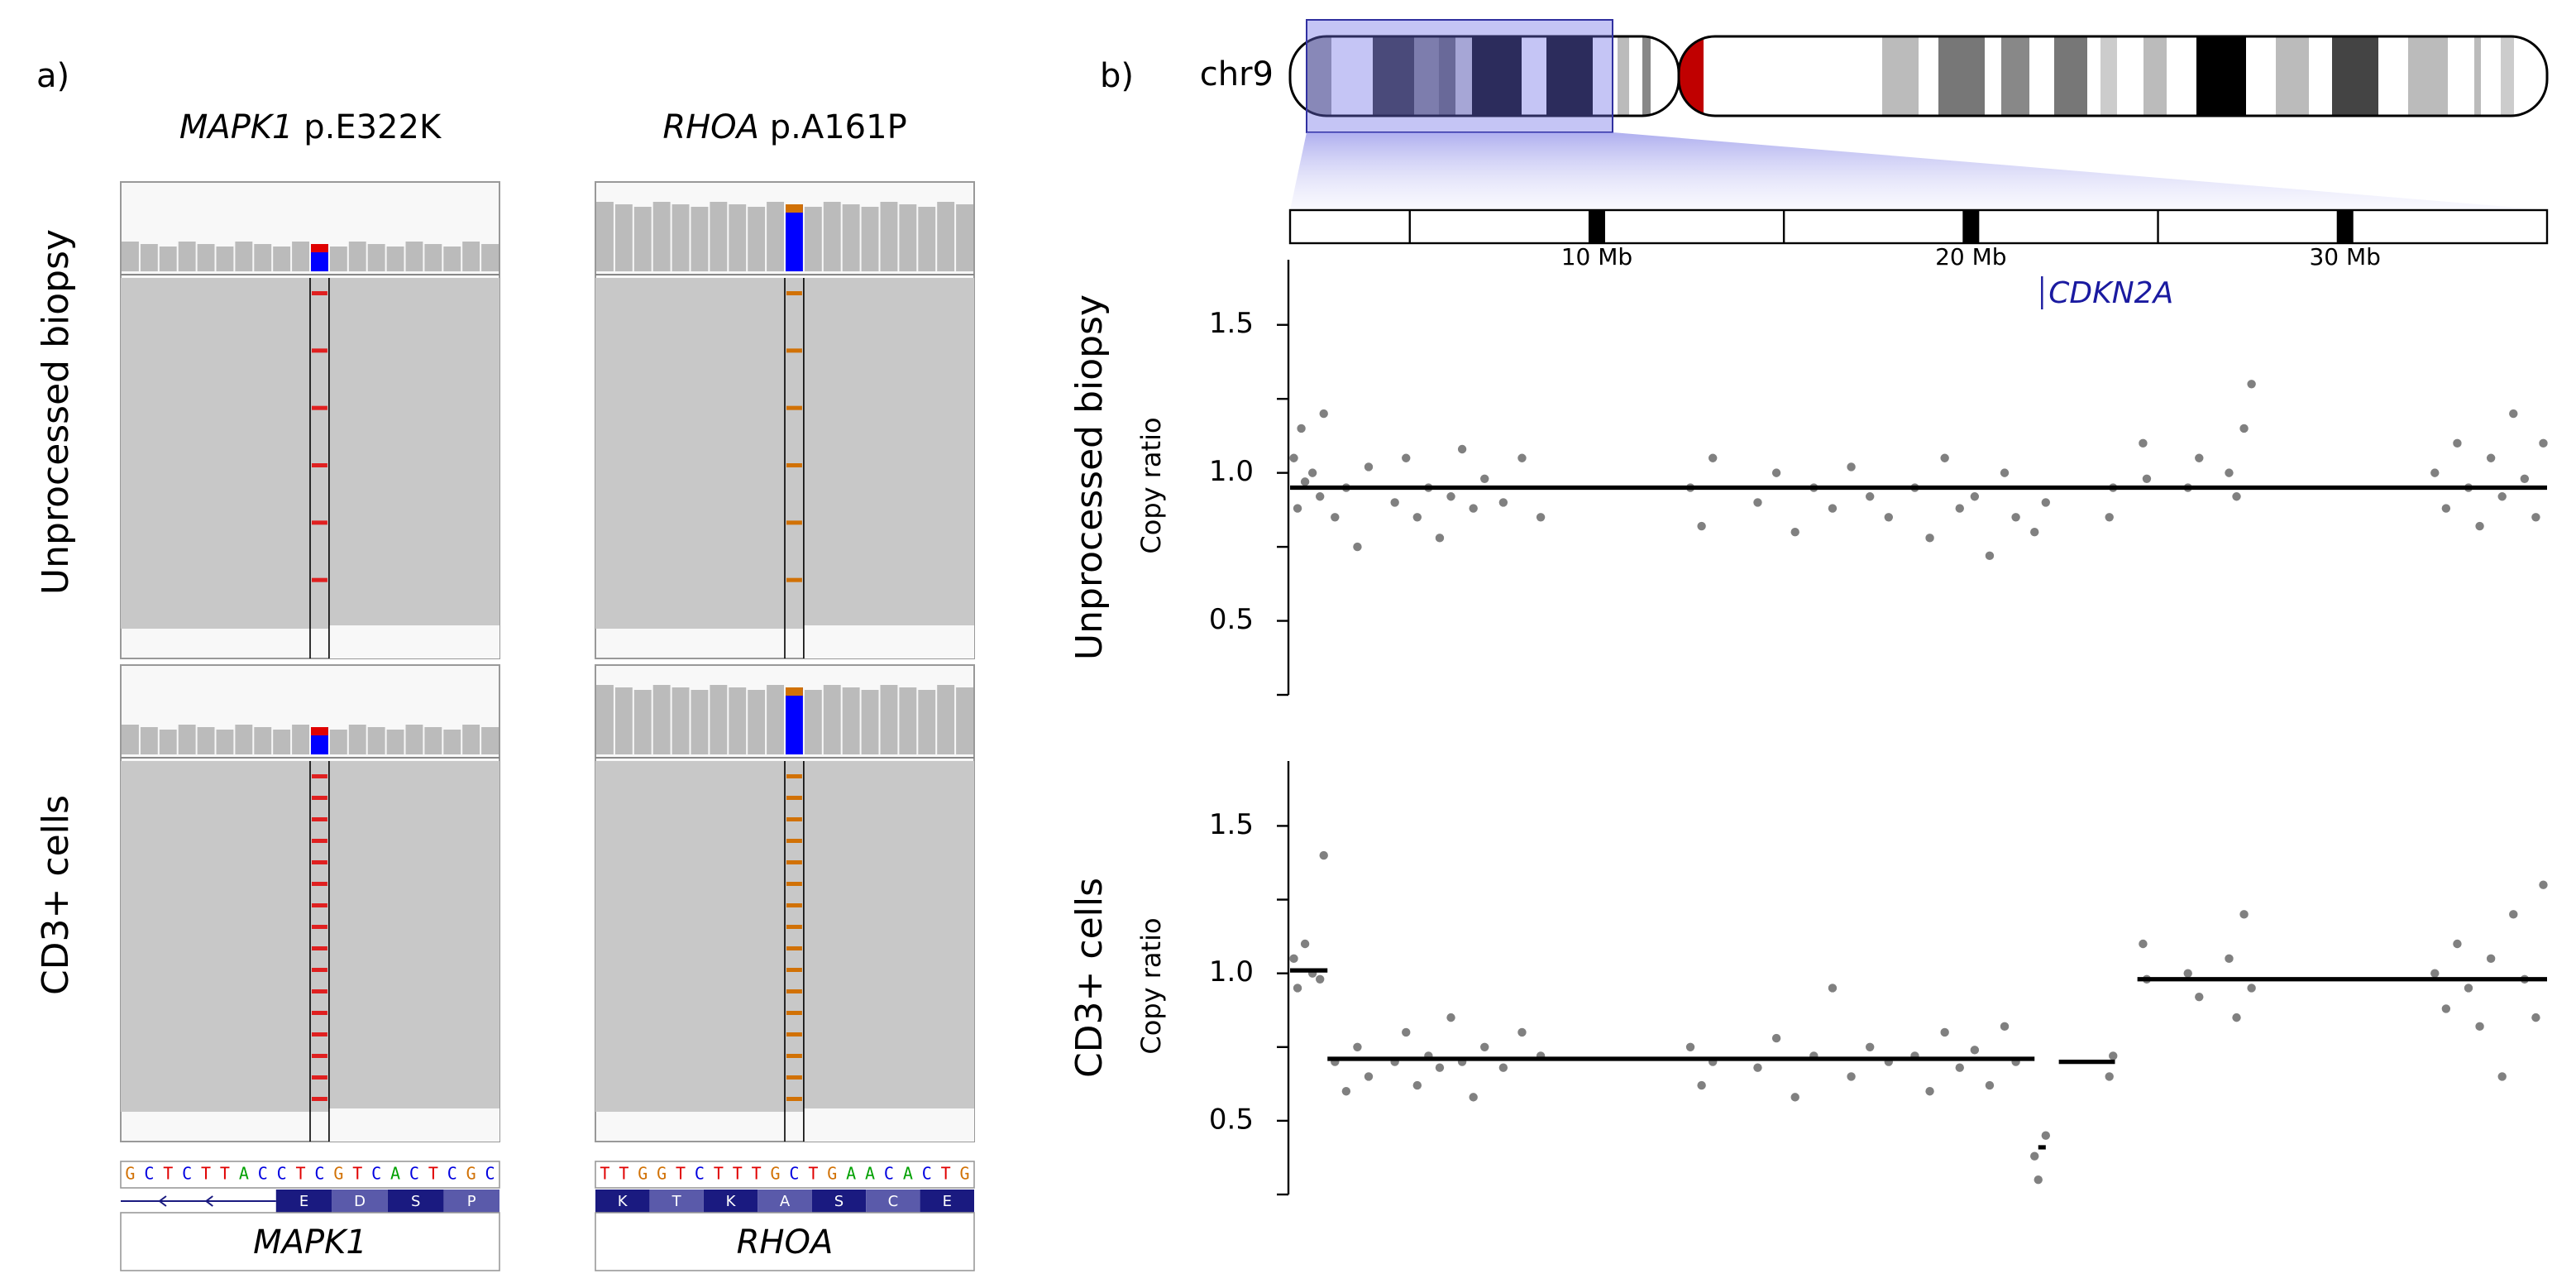 The width and height of the screenshot is (2576, 1283). I want to click on ruler-tick, so click(1596, 226).